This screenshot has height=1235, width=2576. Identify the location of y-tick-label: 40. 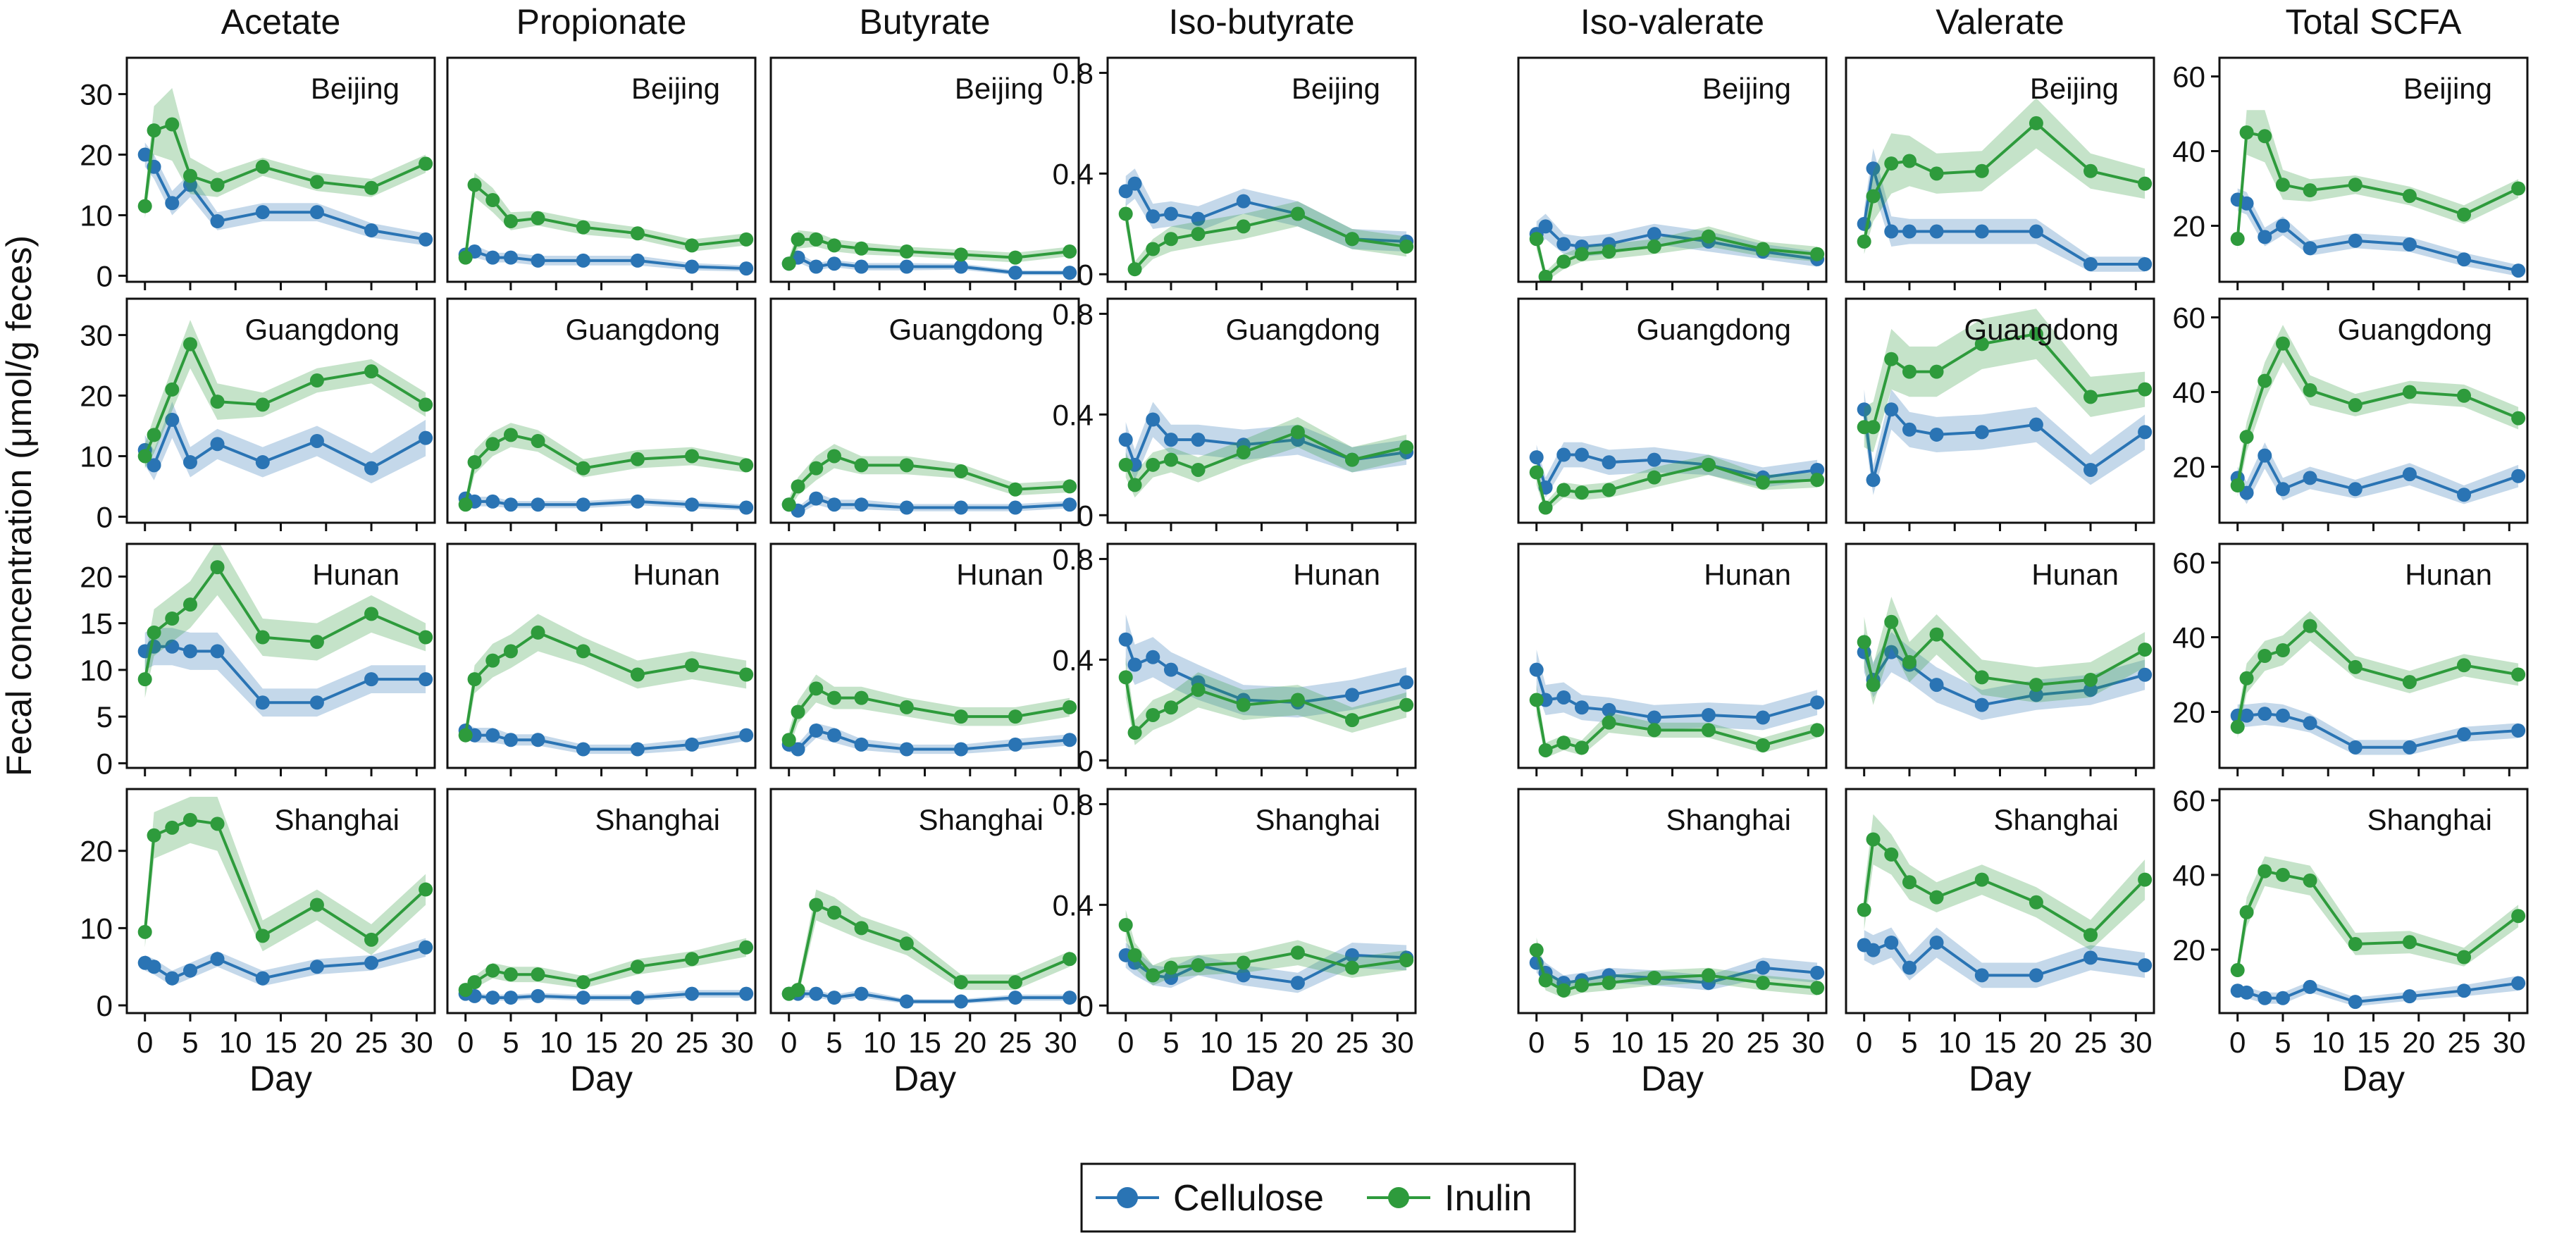
(2188, 637).